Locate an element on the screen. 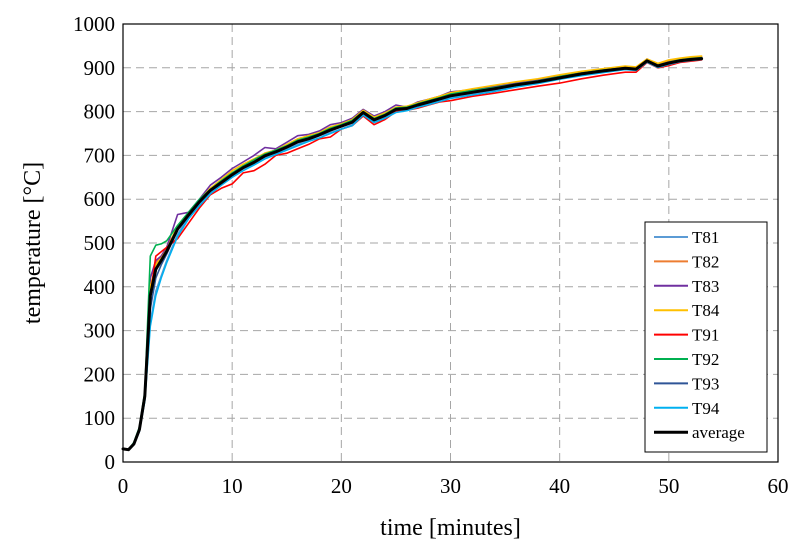 The image size is (798, 542). legend-label-t91: T91 is located at coordinates (705, 335).